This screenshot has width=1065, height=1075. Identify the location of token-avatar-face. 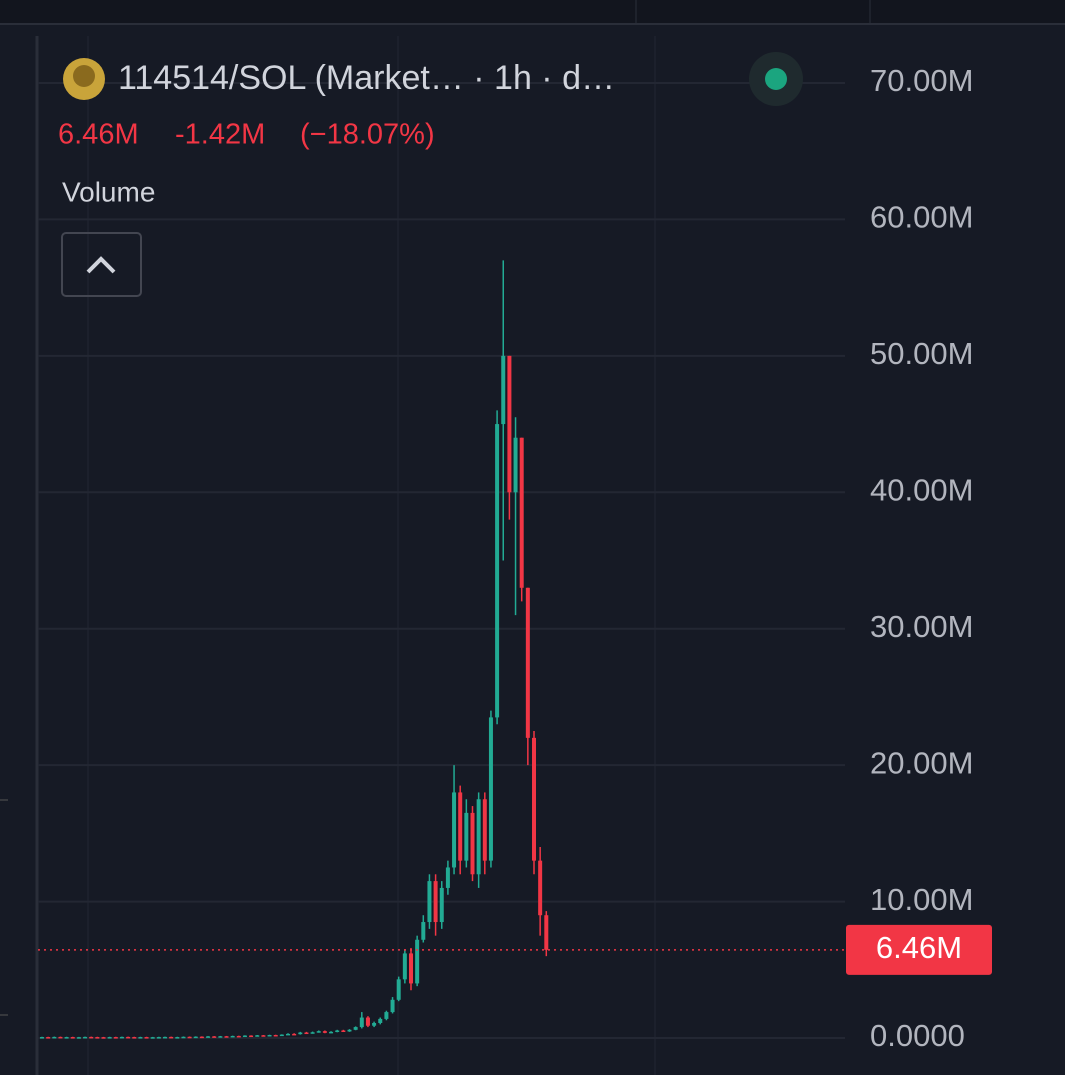
(84, 76).